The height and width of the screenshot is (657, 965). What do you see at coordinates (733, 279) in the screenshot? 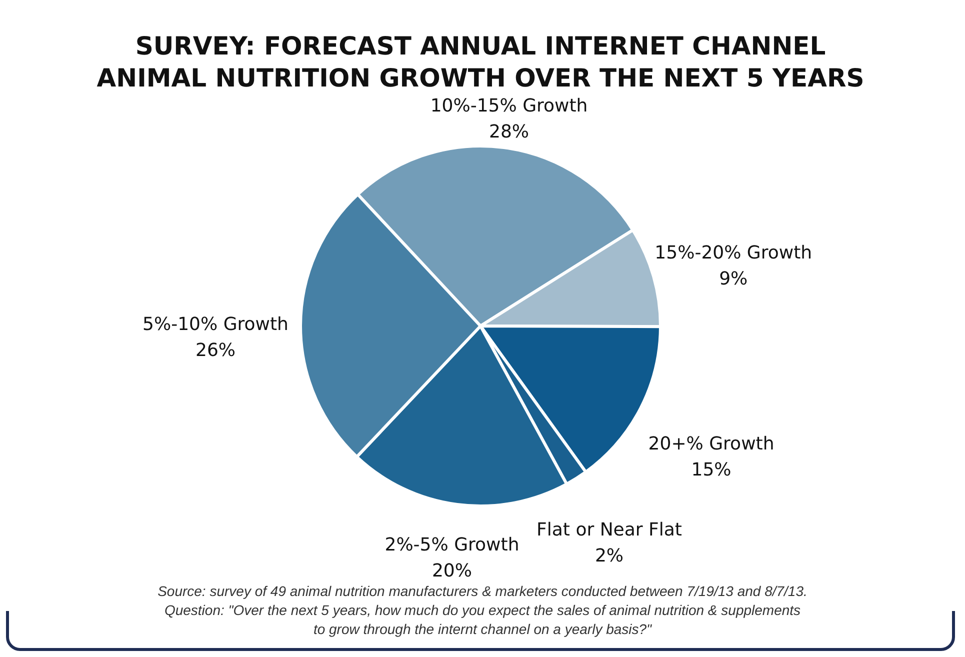
I see `data-label: 9%` at bounding box center [733, 279].